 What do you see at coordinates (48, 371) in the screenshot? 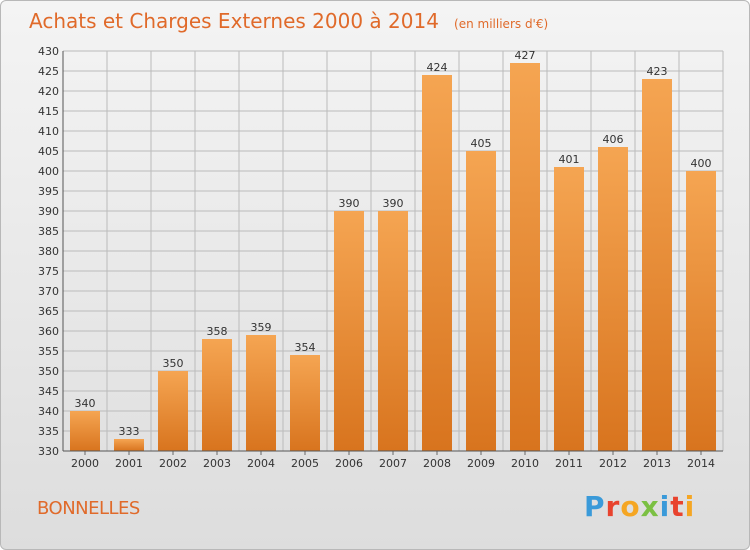
I see `y-tick-label: 350` at bounding box center [48, 371].